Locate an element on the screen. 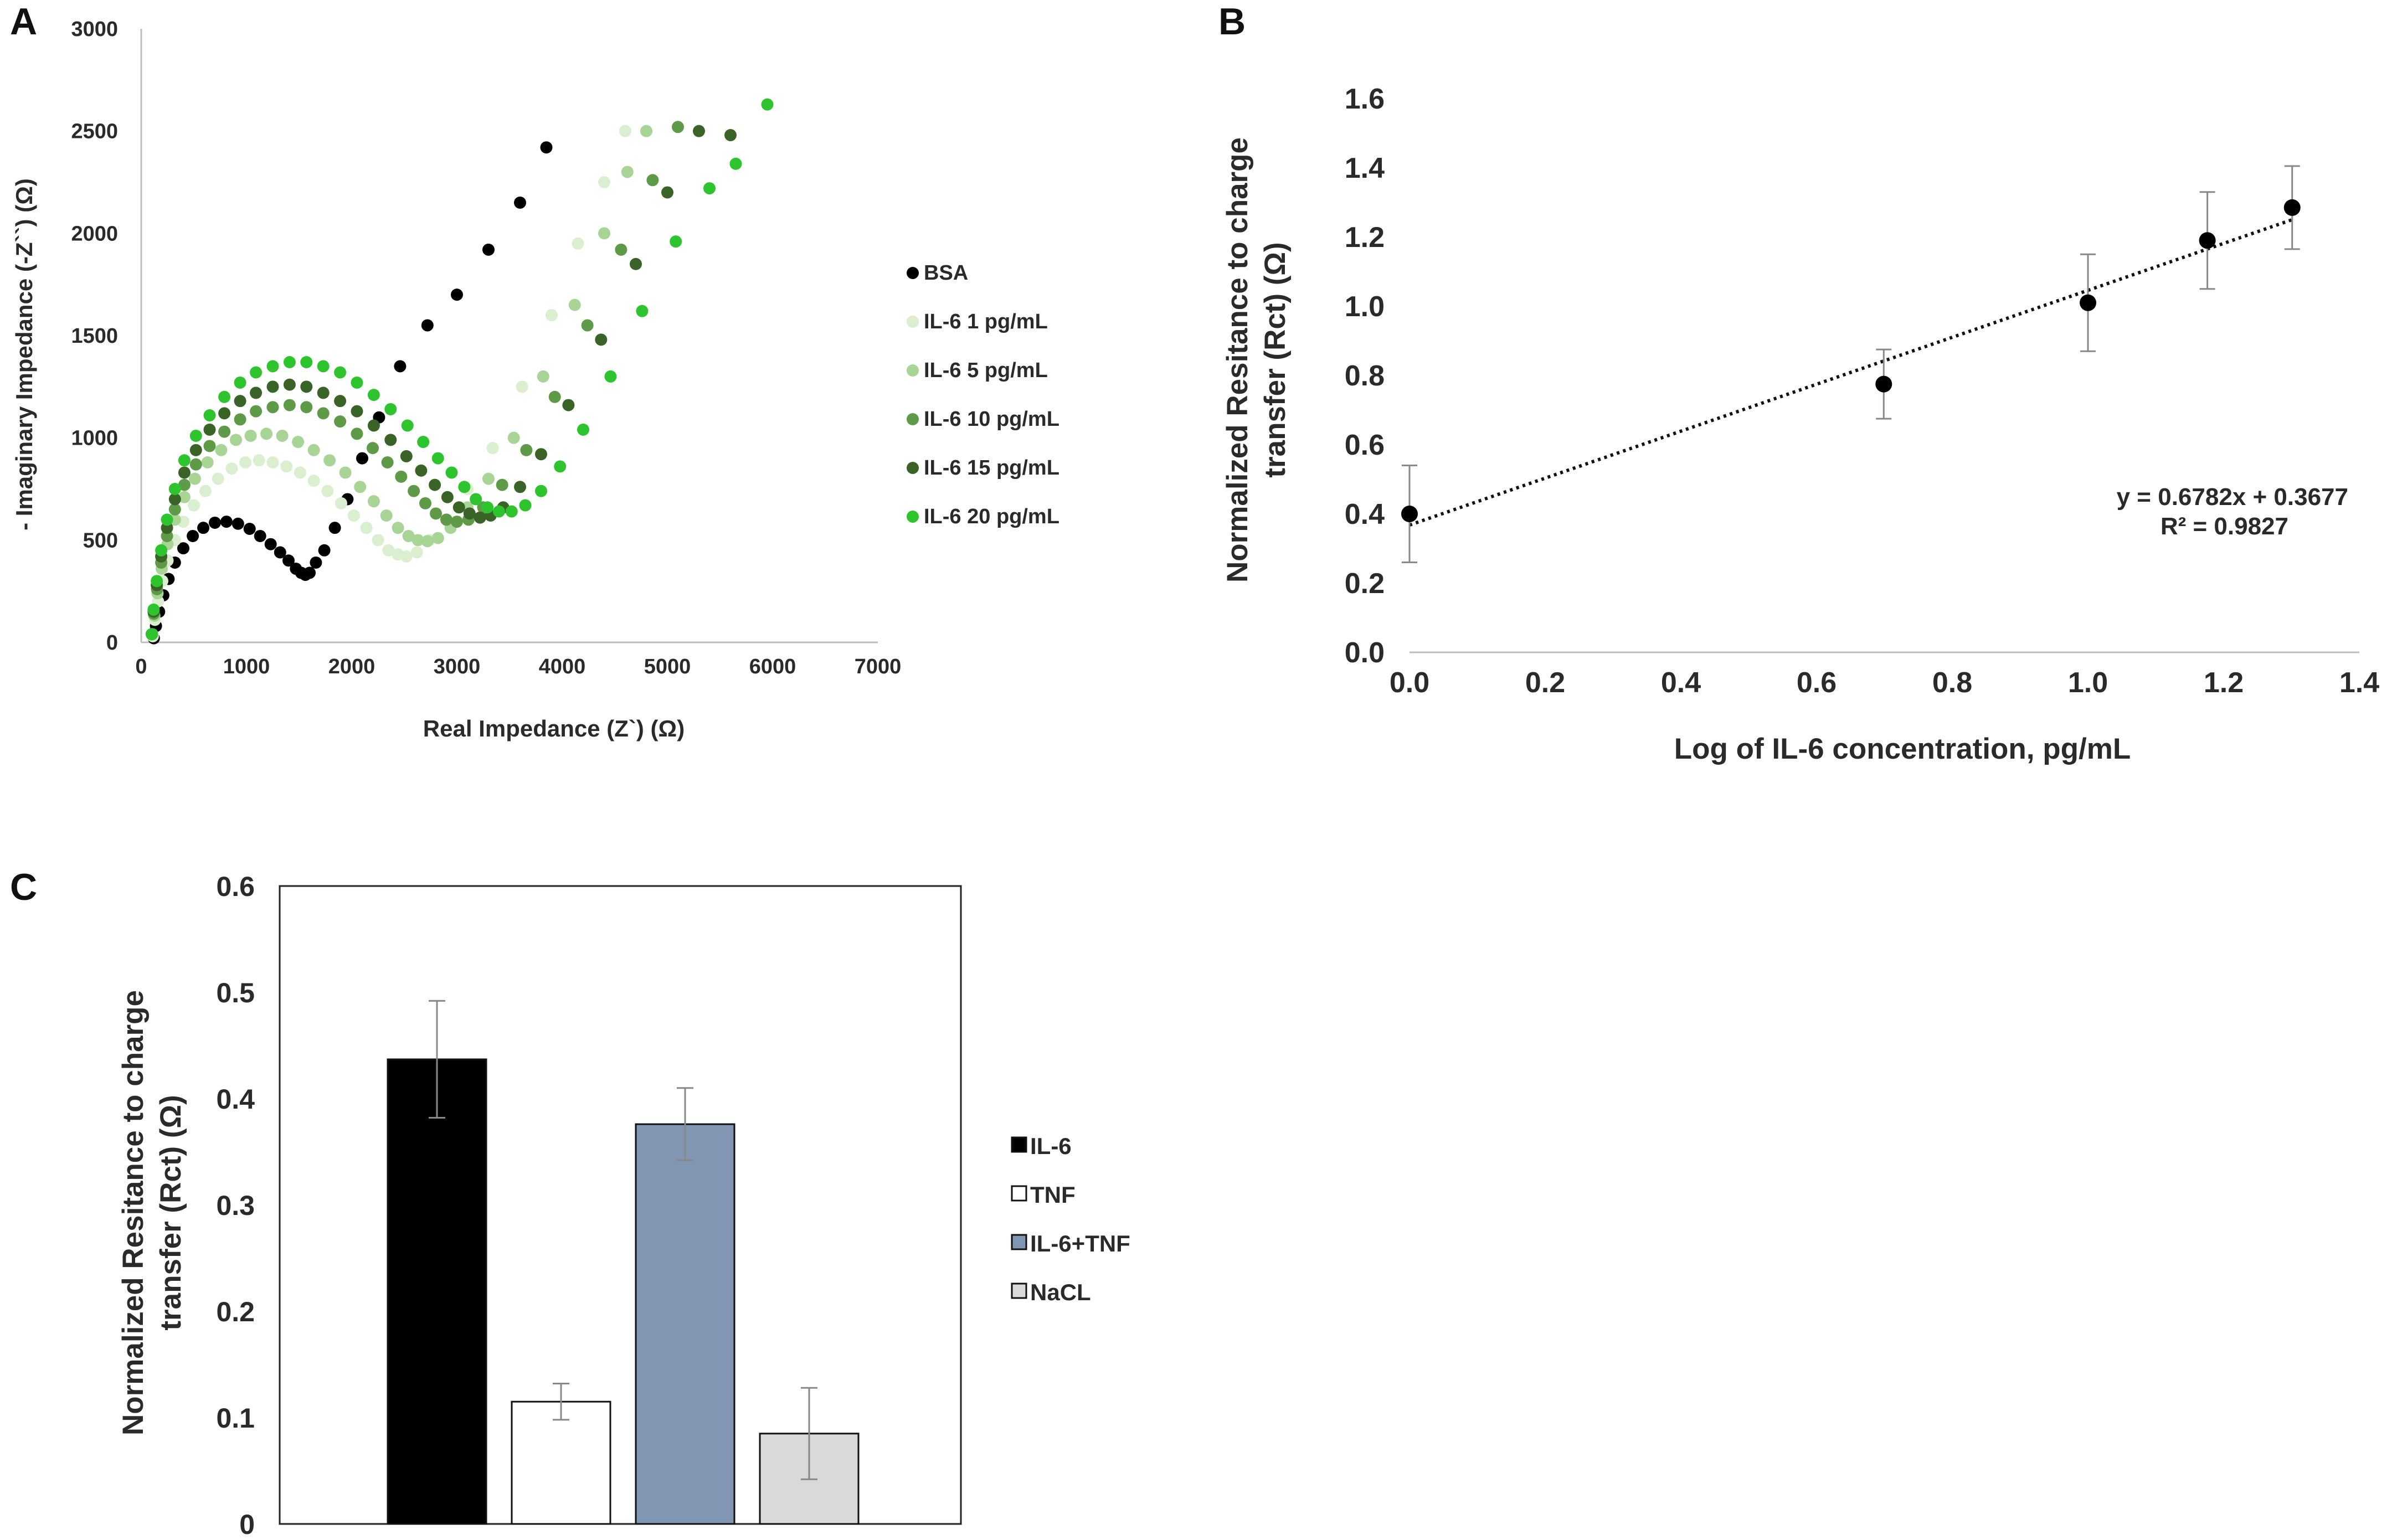 Image resolution: width=2397 pixels, height=1540 pixels. panel-label-b: B is located at coordinates (1232, 22).